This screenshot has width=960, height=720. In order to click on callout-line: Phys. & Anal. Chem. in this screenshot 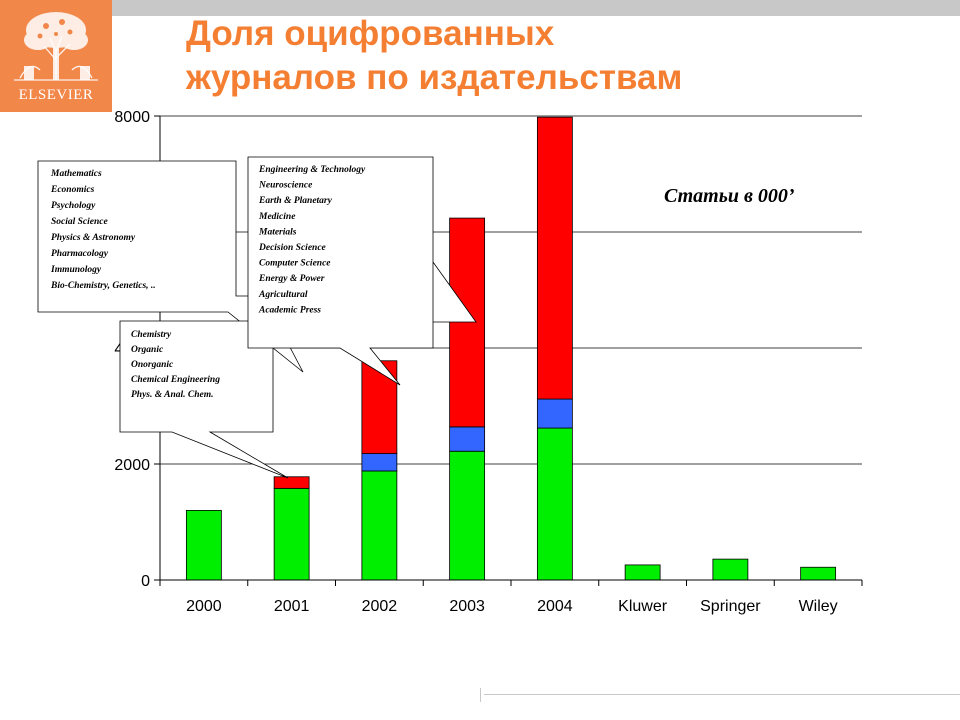, I will do `click(172, 395)`.